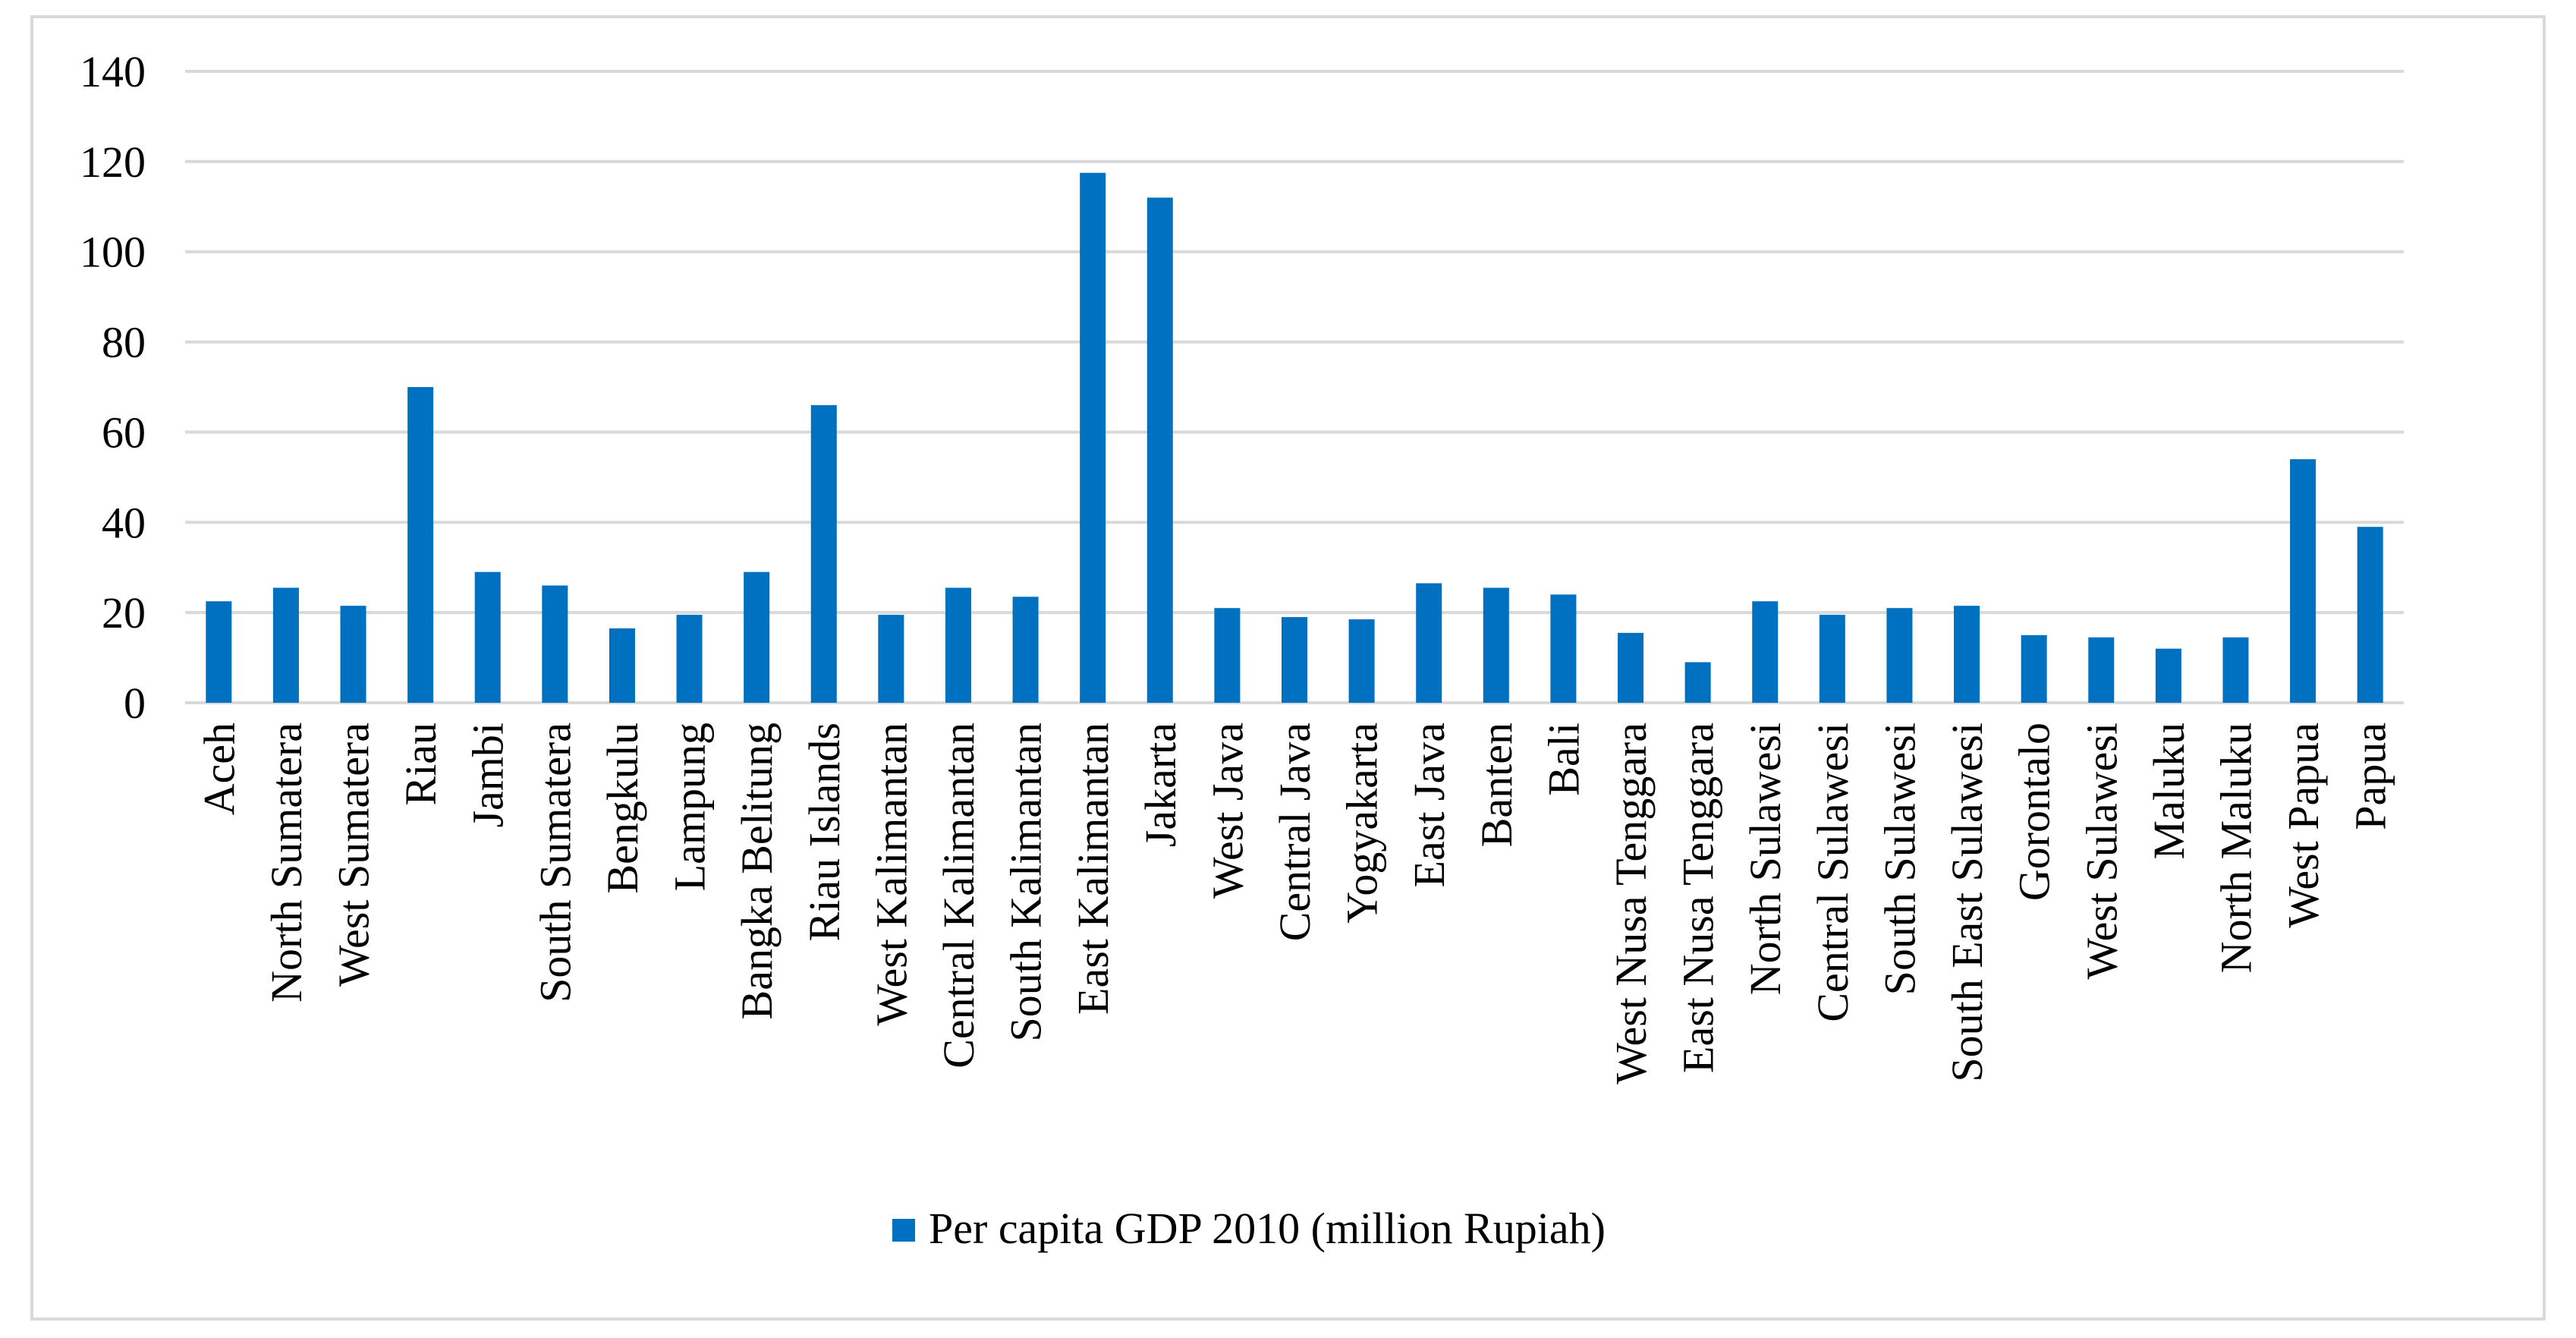 This screenshot has height=1338, width=2576. I want to click on y-tick-label: 0, so click(135, 703).